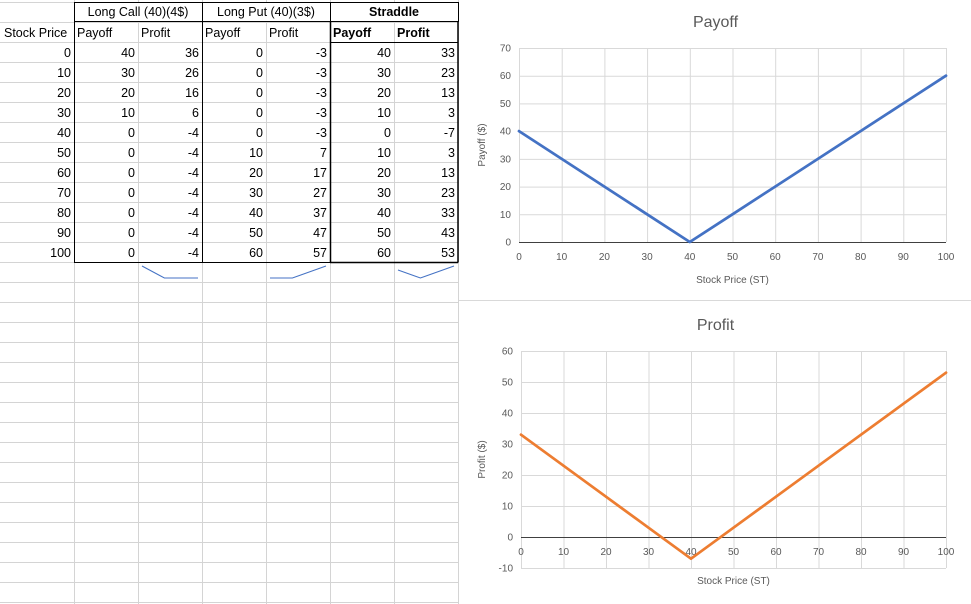 The image size is (971, 604). What do you see at coordinates (64, 193) in the screenshot?
I see `table-cell: 70` at bounding box center [64, 193].